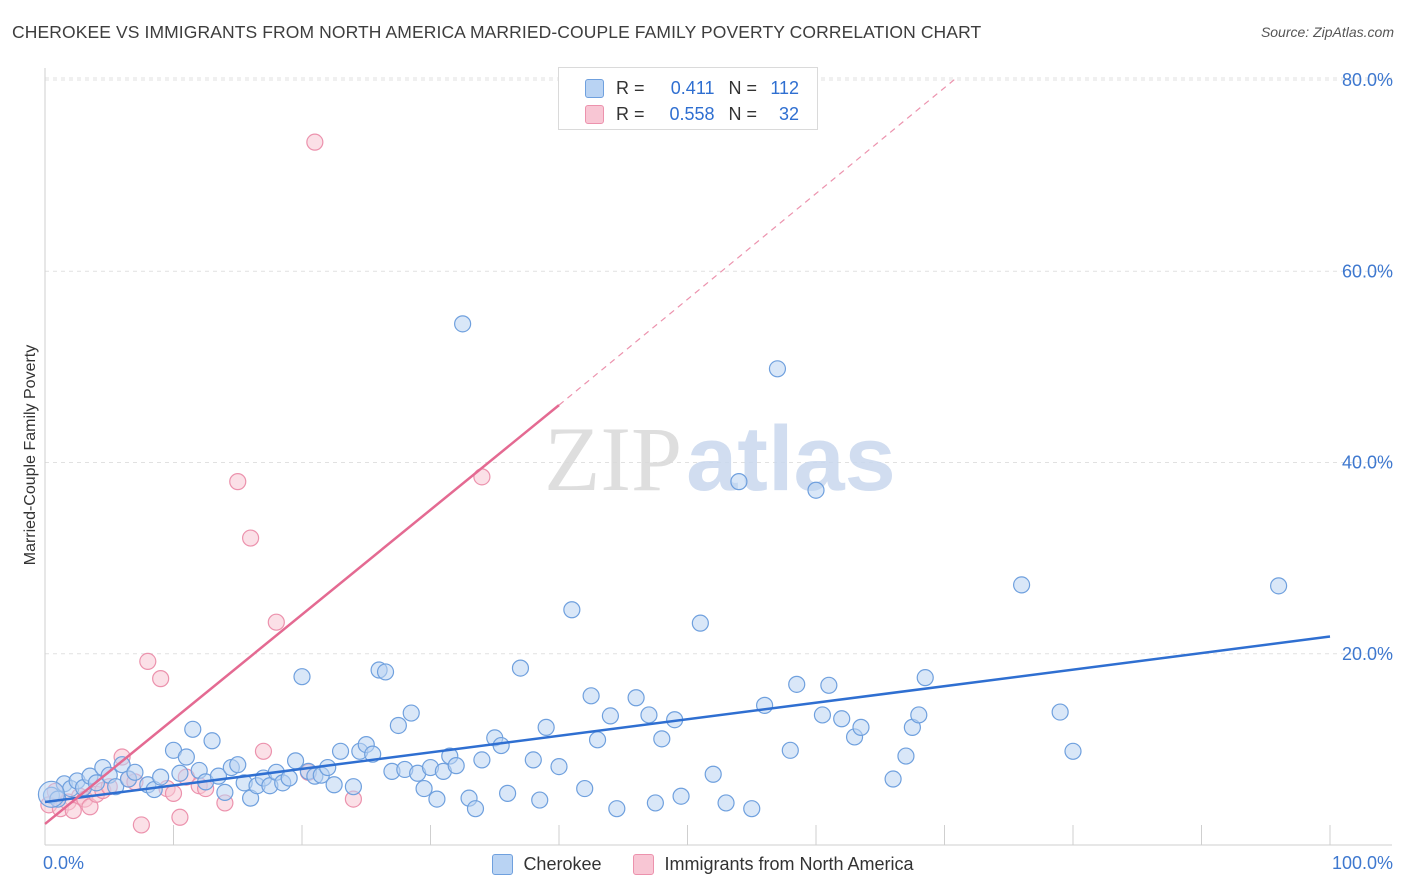  What do you see at coordinates (1327, 32) in the screenshot?
I see `source-label: Source: ZipAtlas.com` at bounding box center [1327, 32].